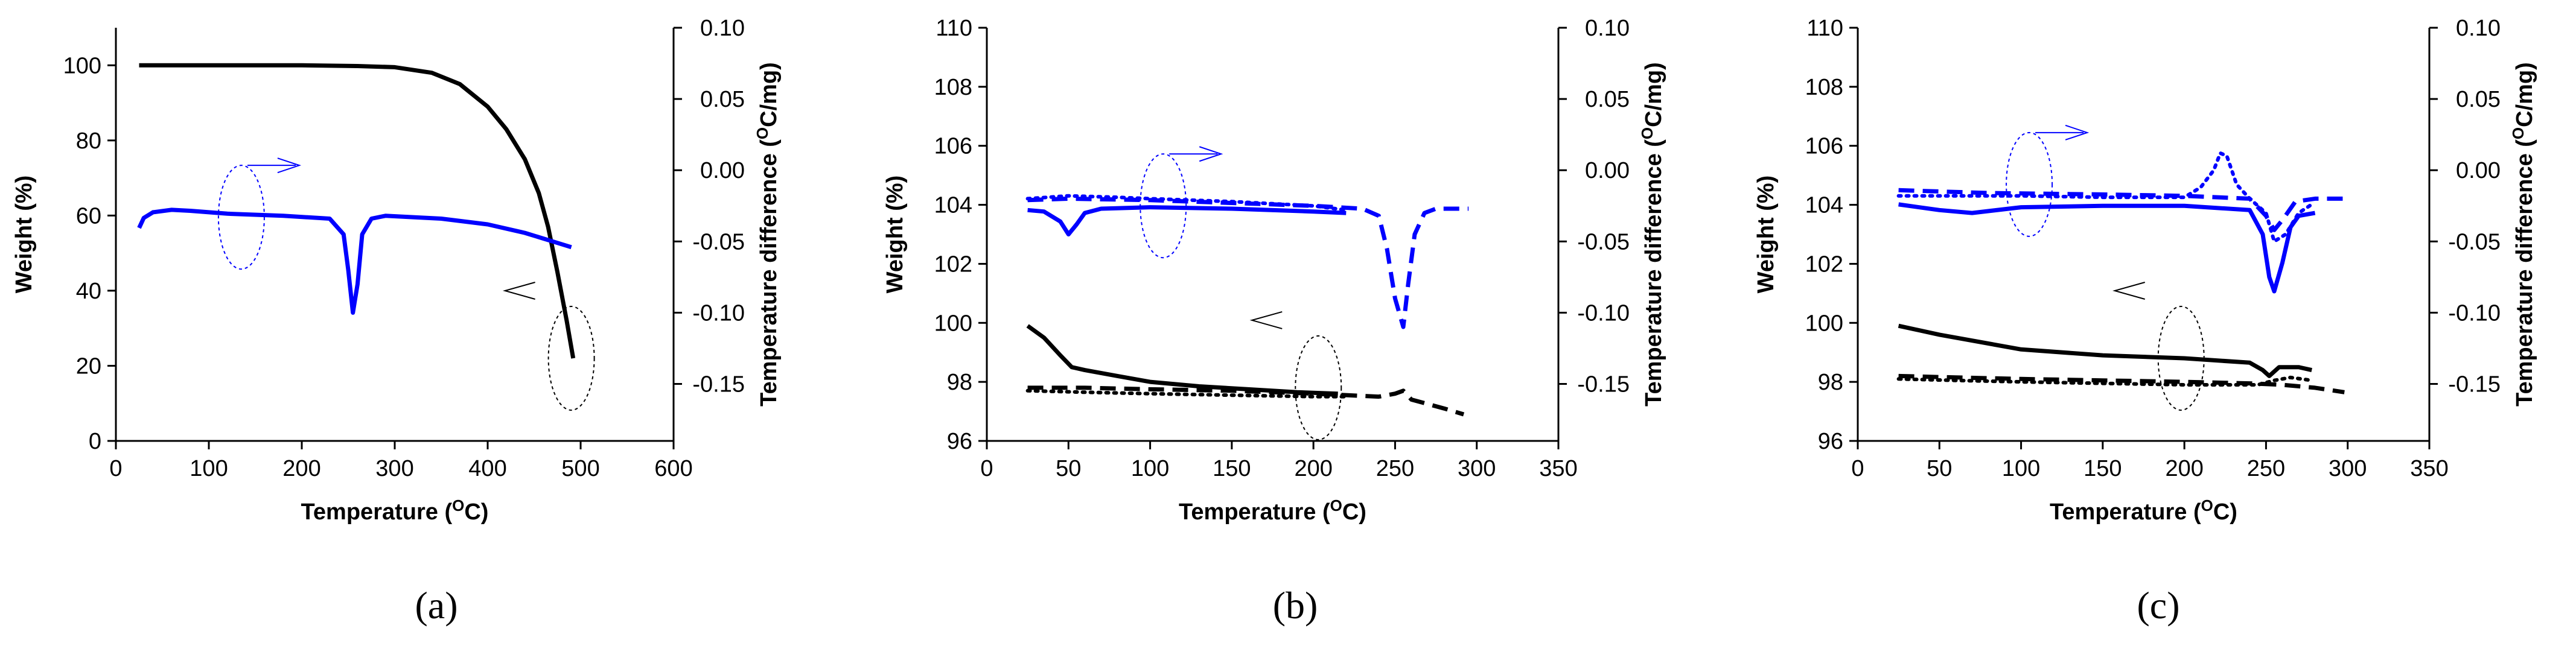 The height and width of the screenshot is (649, 2576). What do you see at coordinates (88, 141) in the screenshot?
I see `y-tick-label: 80` at bounding box center [88, 141].